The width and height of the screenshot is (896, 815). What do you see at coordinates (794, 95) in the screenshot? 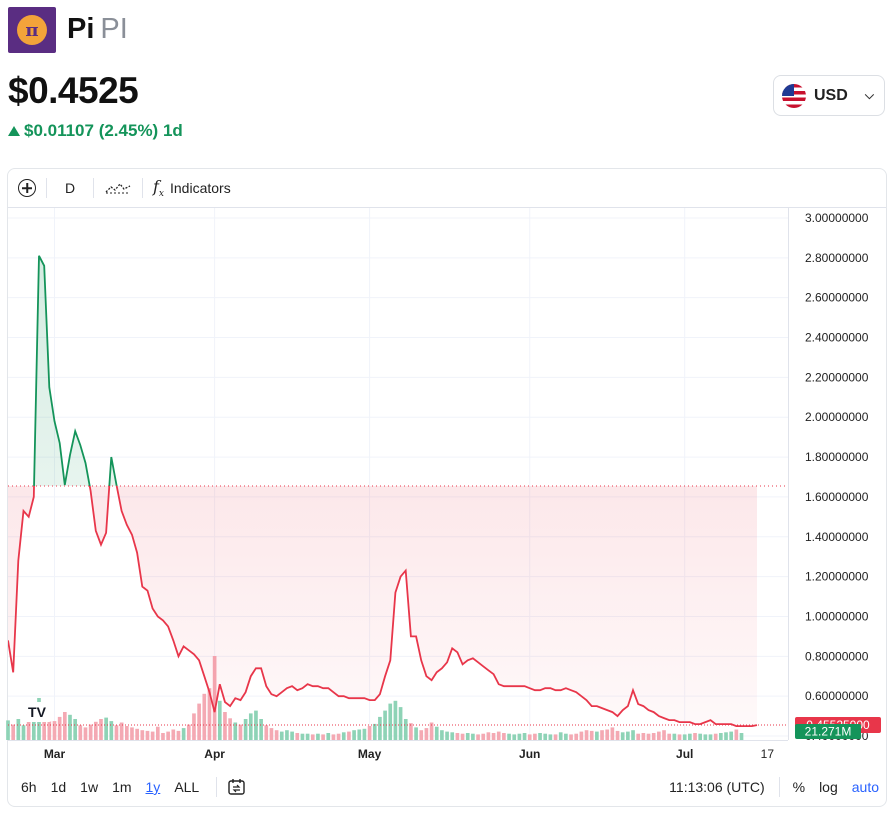
I see `us-flag-icon` at bounding box center [794, 95].